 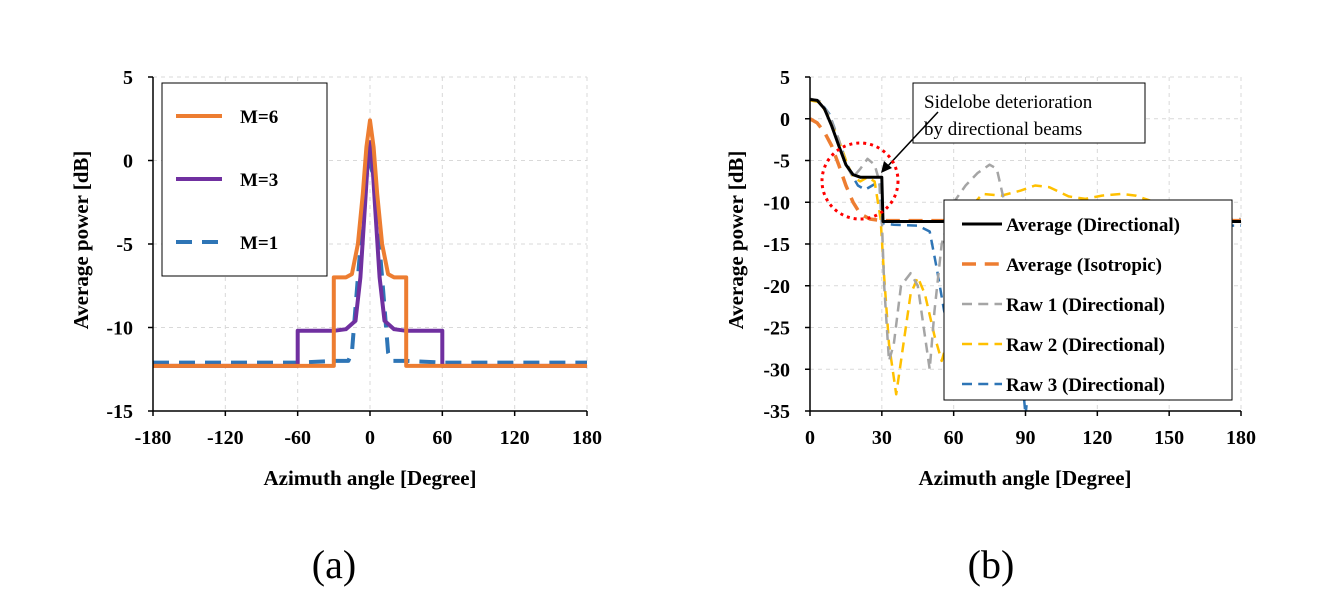 What do you see at coordinates (776, 370) in the screenshot?
I see `y-tick-label: -30` at bounding box center [776, 370].